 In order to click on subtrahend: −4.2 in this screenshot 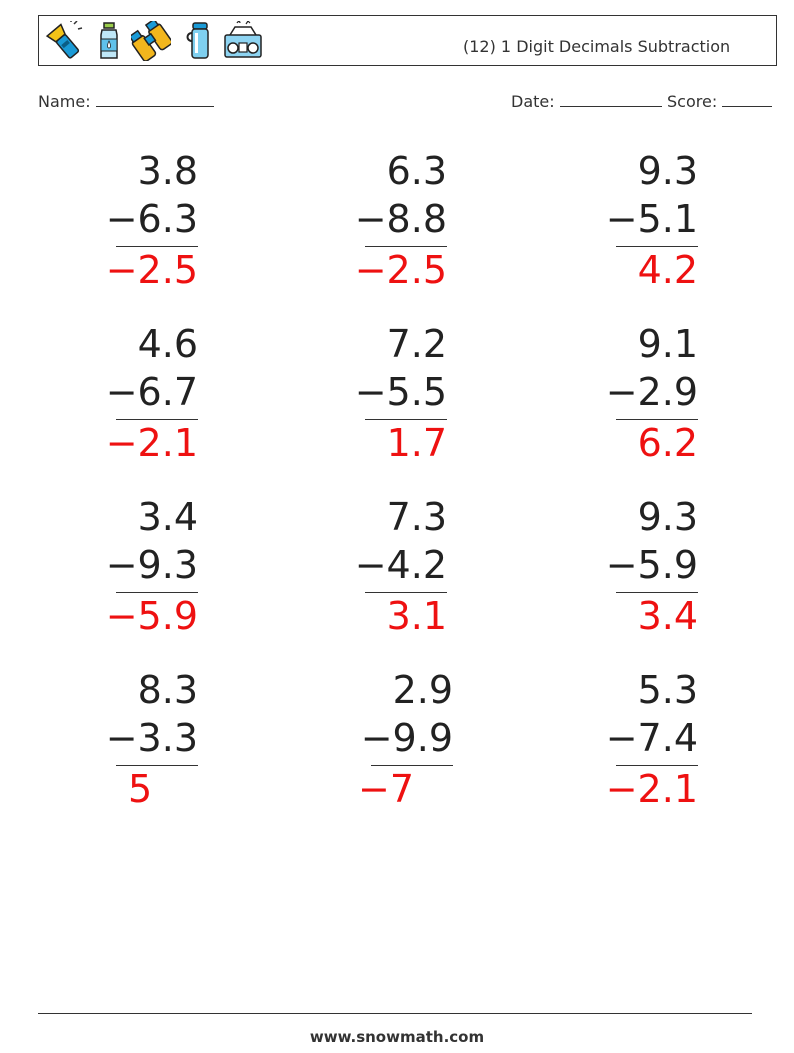, I will do `click(400, 565)`.